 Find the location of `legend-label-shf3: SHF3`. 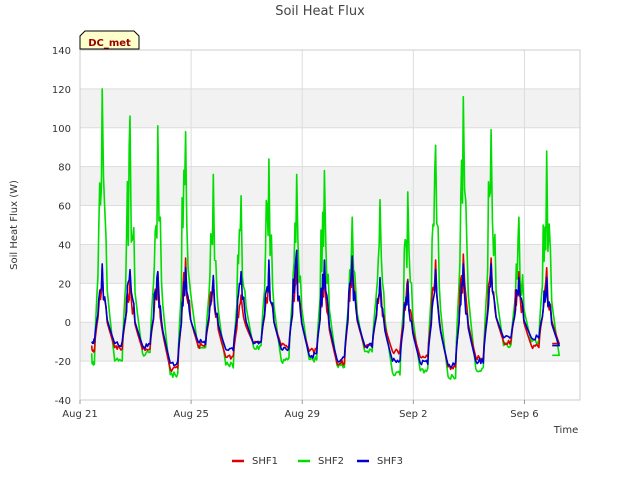

legend-label-shf3: SHF3 is located at coordinates (390, 461).